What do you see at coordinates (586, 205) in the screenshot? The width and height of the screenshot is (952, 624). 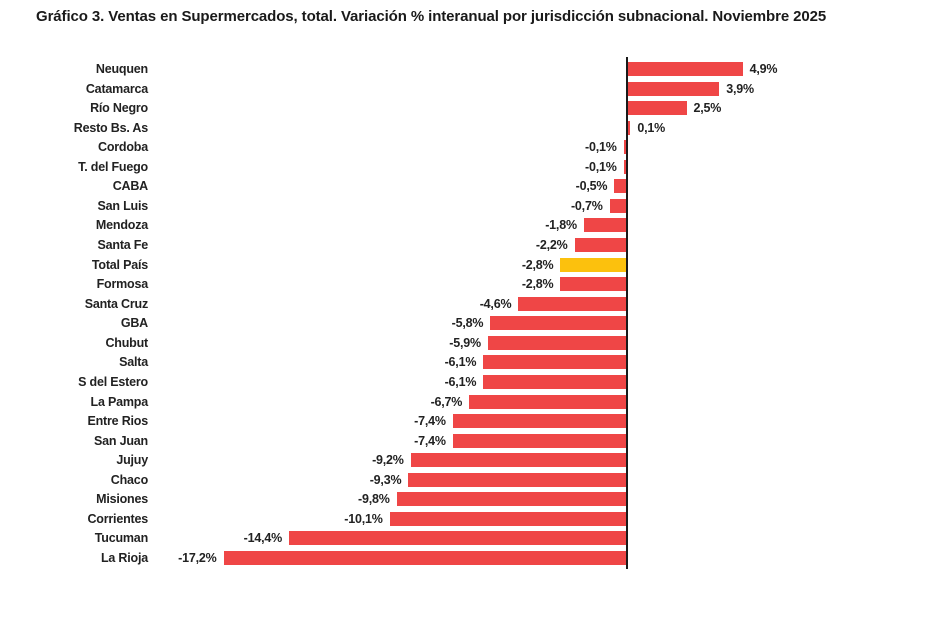 I see `value-label-san-luis: -0,7%` at bounding box center [586, 205].